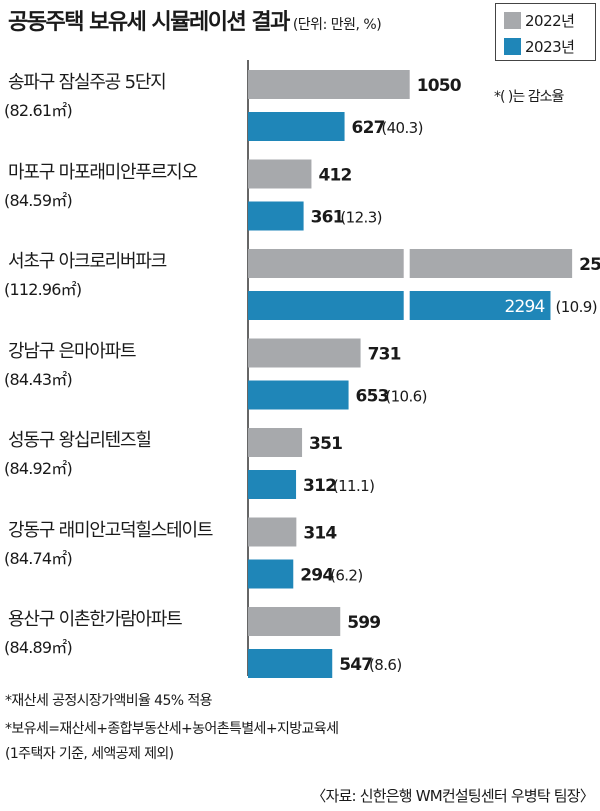 The width and height of the screenshot is (600, 811). Describe the element at coordinates (402, 128) in the screenshot. I see `rate-label: (40.3)` at that location.